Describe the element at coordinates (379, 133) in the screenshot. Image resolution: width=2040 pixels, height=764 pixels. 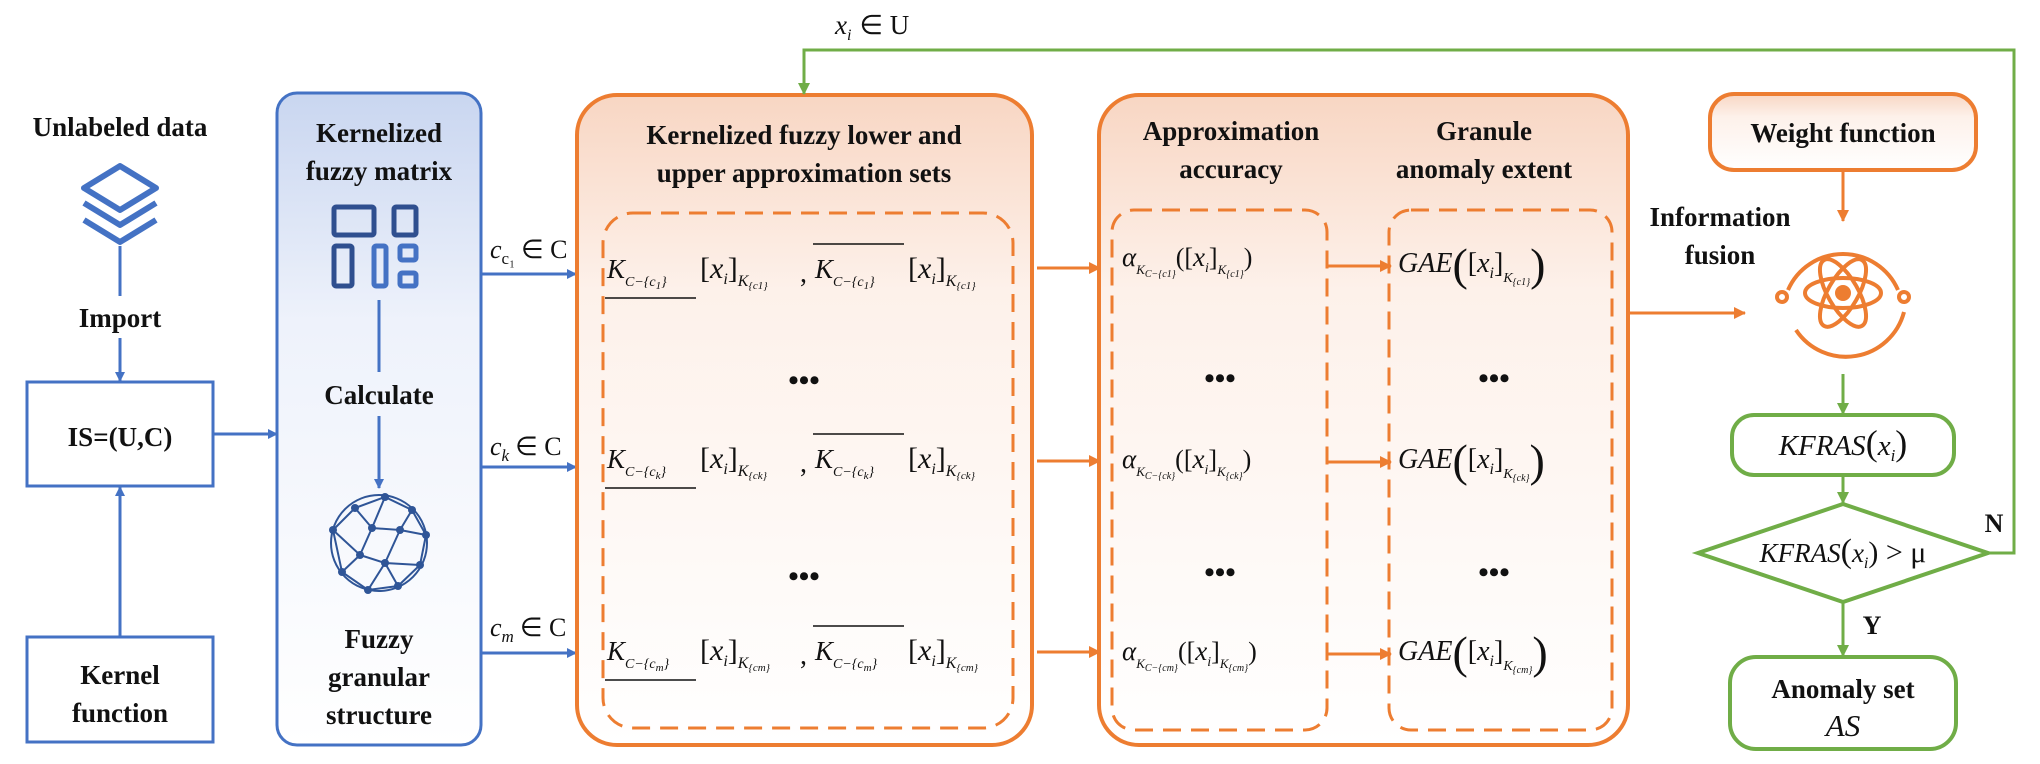
I see `matrix-title-line1: Kernelized` at that location.